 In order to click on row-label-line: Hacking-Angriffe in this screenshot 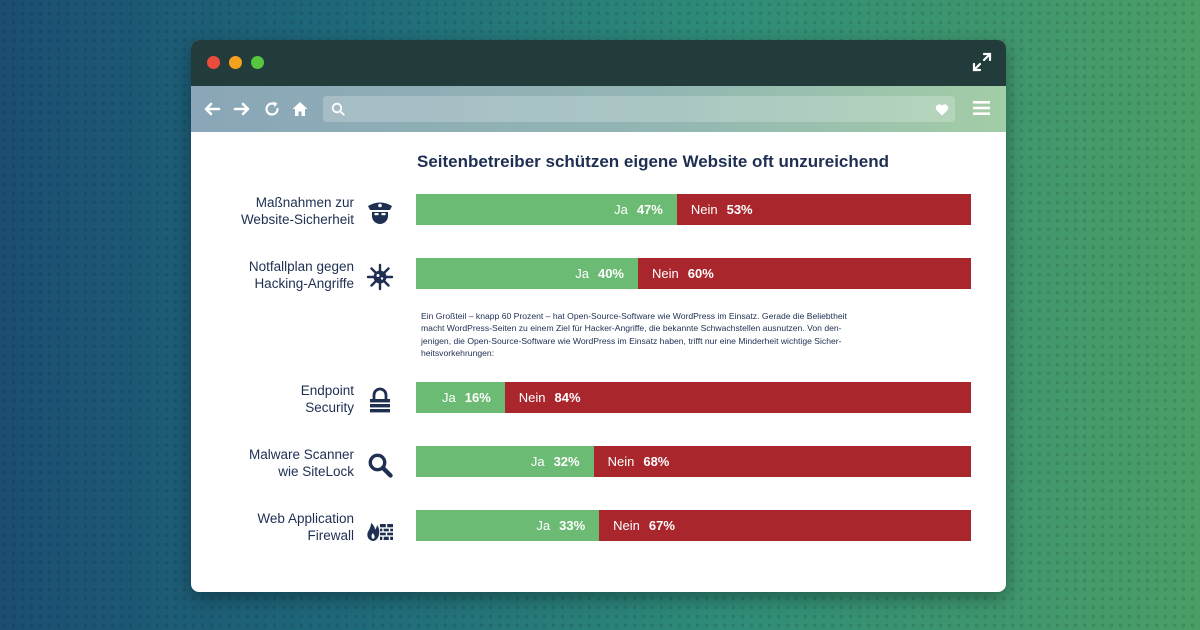, I will do `click(304, 283)`.